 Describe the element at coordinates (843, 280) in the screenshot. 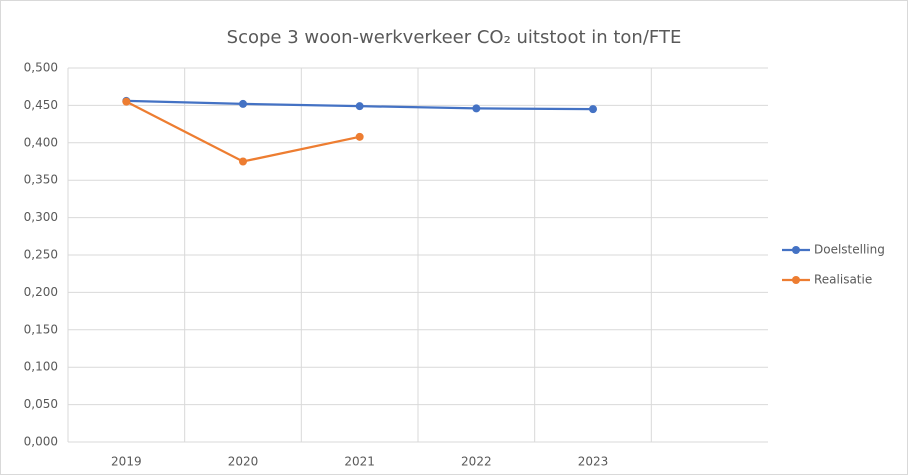

I see `legend-label: Realisatie` at that location.